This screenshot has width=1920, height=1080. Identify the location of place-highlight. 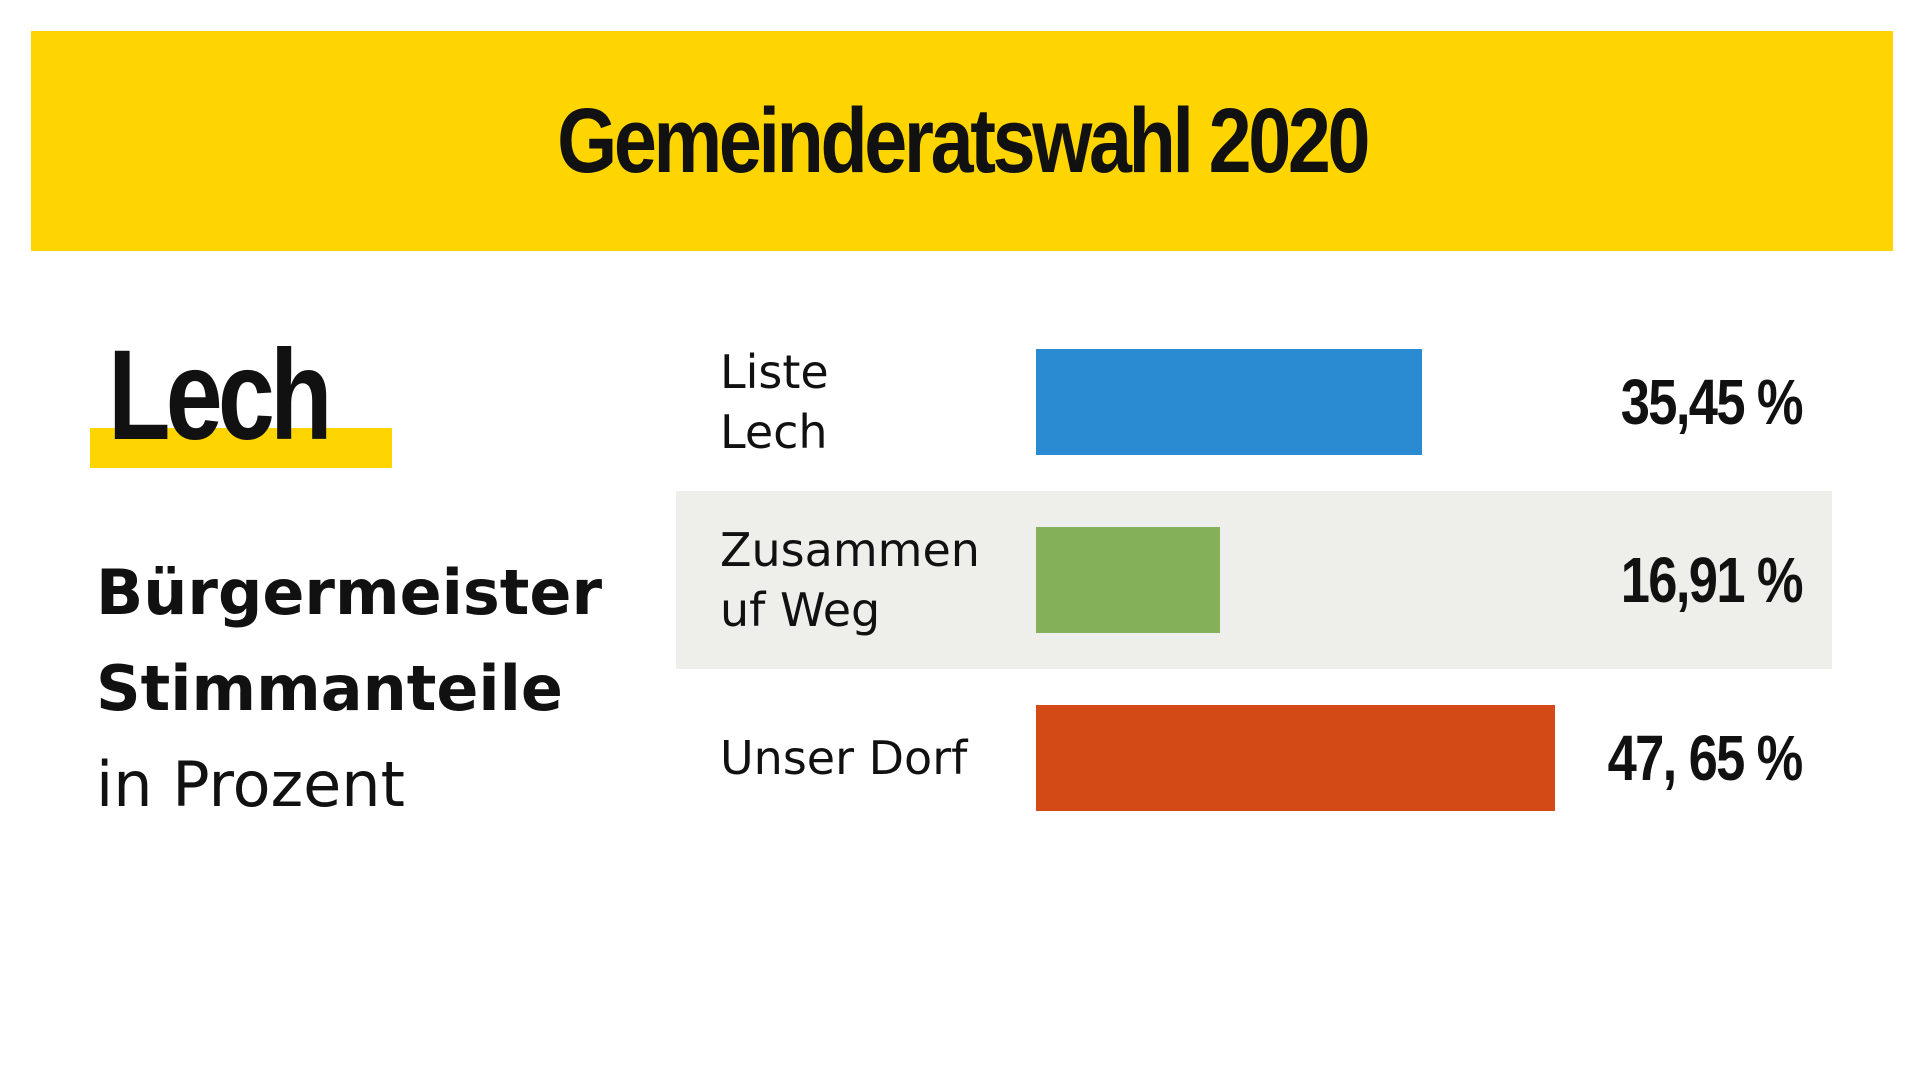
(241, 448).